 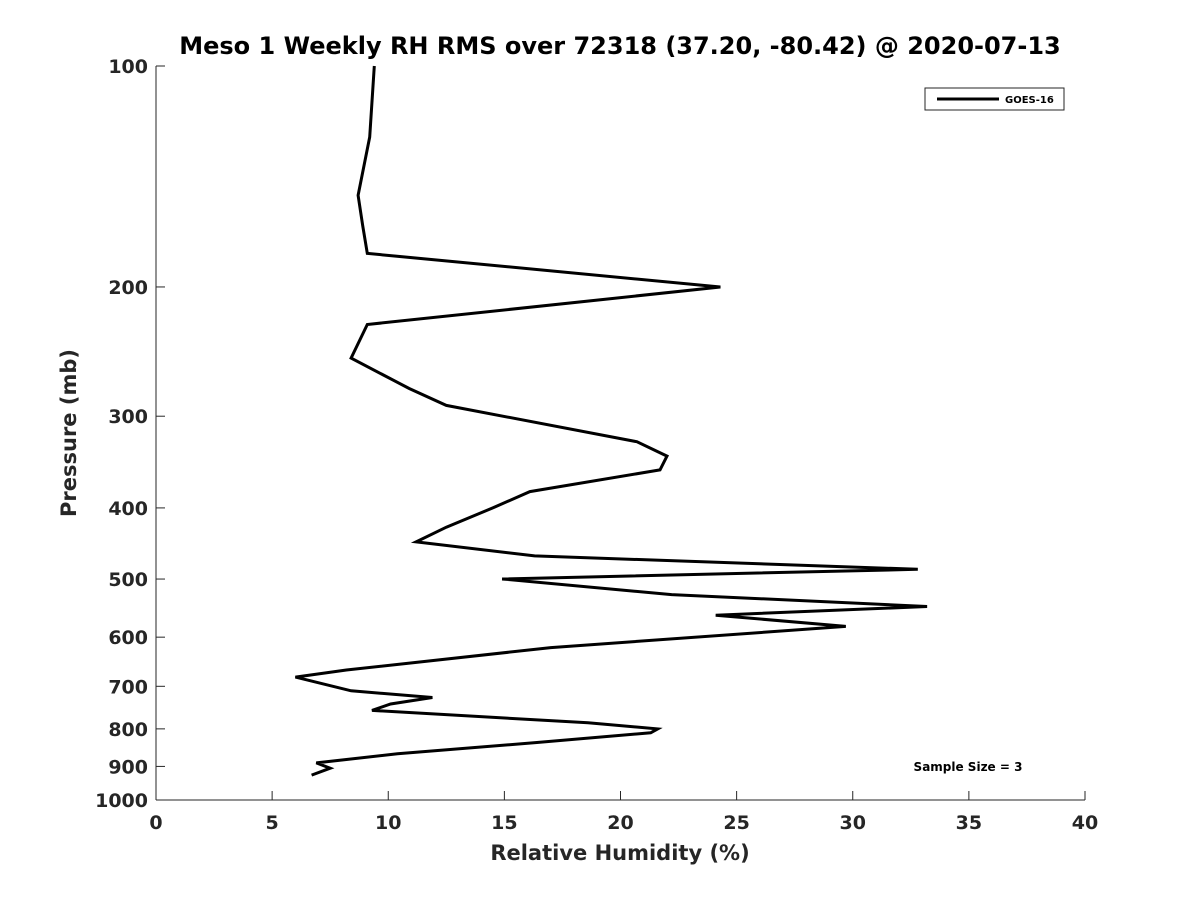 I want to click on x-tick-label: 40, so click(x=1085, y=823).